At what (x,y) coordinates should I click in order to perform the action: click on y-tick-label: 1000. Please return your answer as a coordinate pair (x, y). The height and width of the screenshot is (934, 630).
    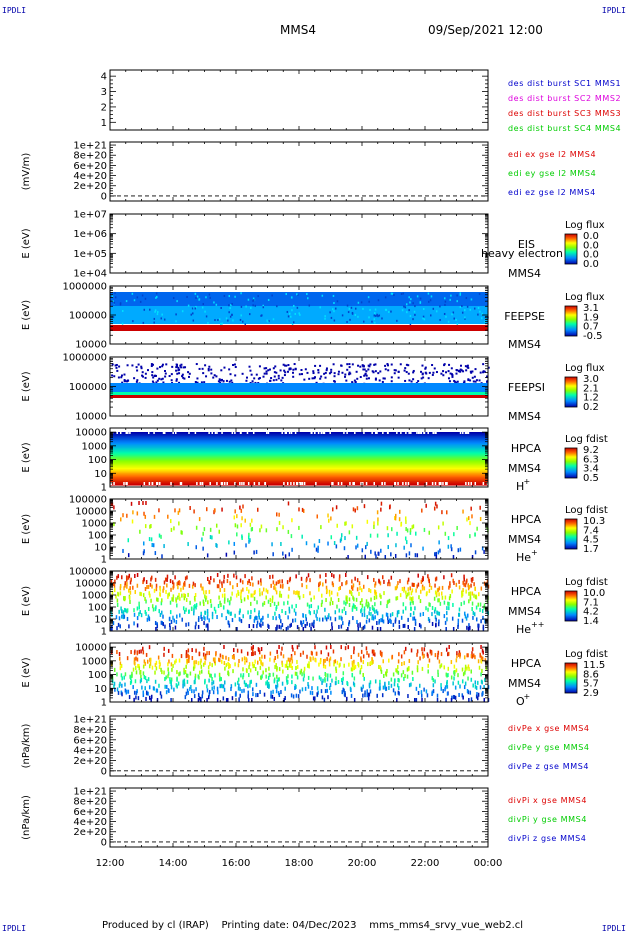
    Looking at the image, I should click on (94, 446).